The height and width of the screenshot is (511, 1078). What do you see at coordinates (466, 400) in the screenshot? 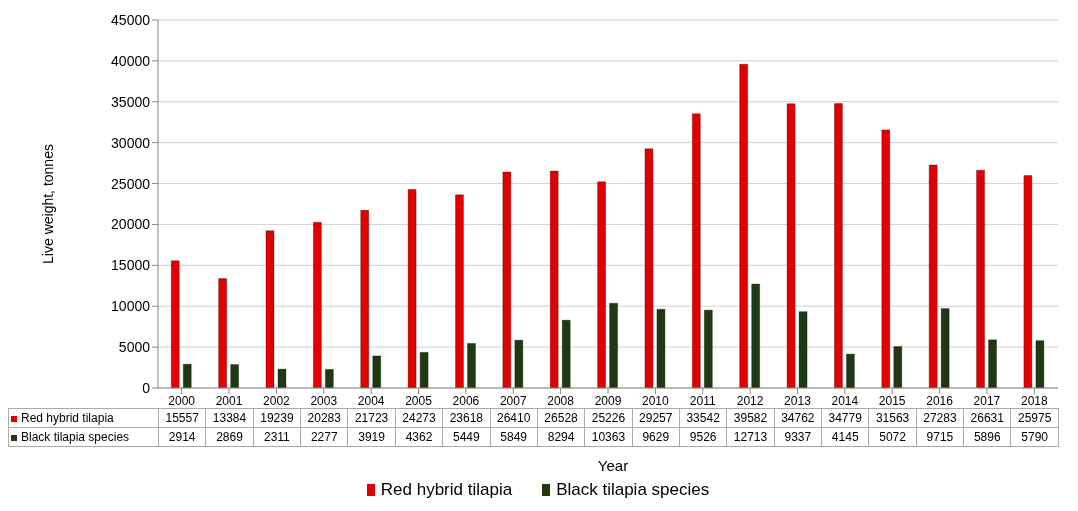
I see `x-tick-label: 2006` at bounding box center [466, 400].